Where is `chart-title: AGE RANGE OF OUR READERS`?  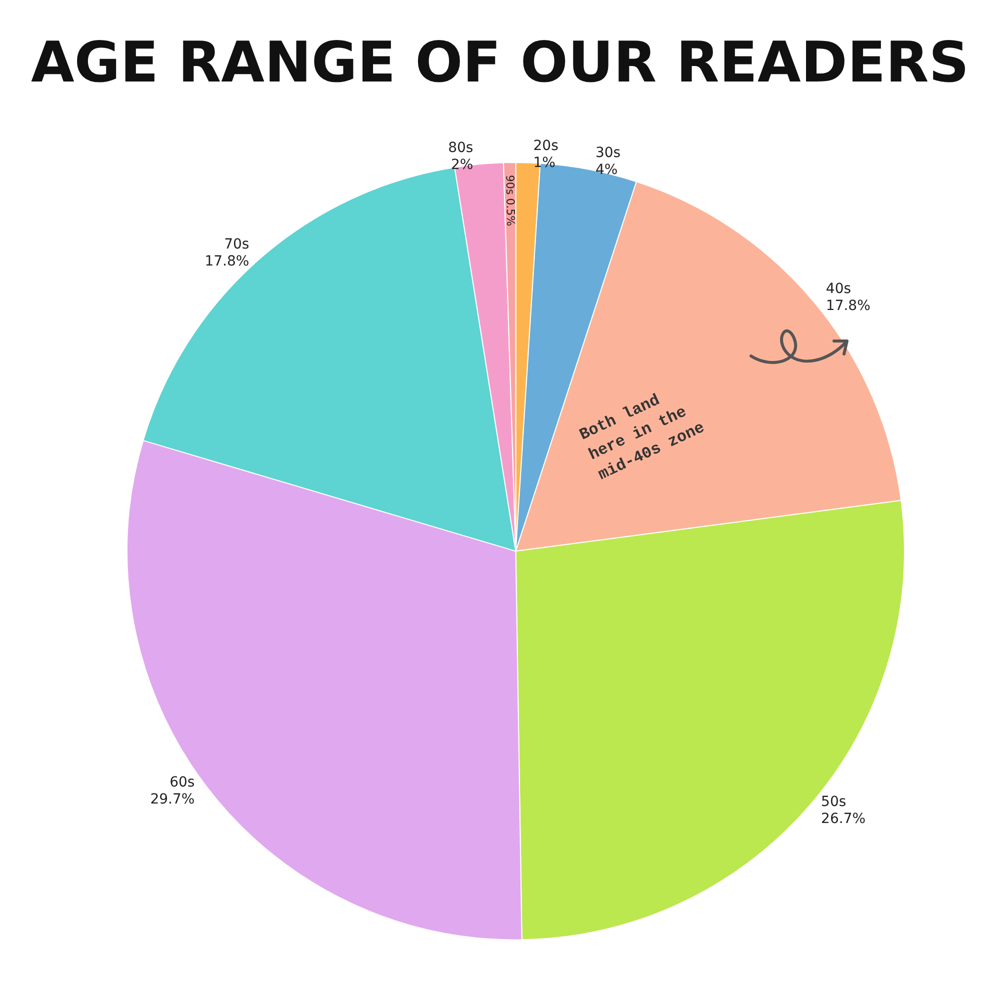 chart-title: AGE RANGE OF OUR READERS is located at coordinates (500, 63).